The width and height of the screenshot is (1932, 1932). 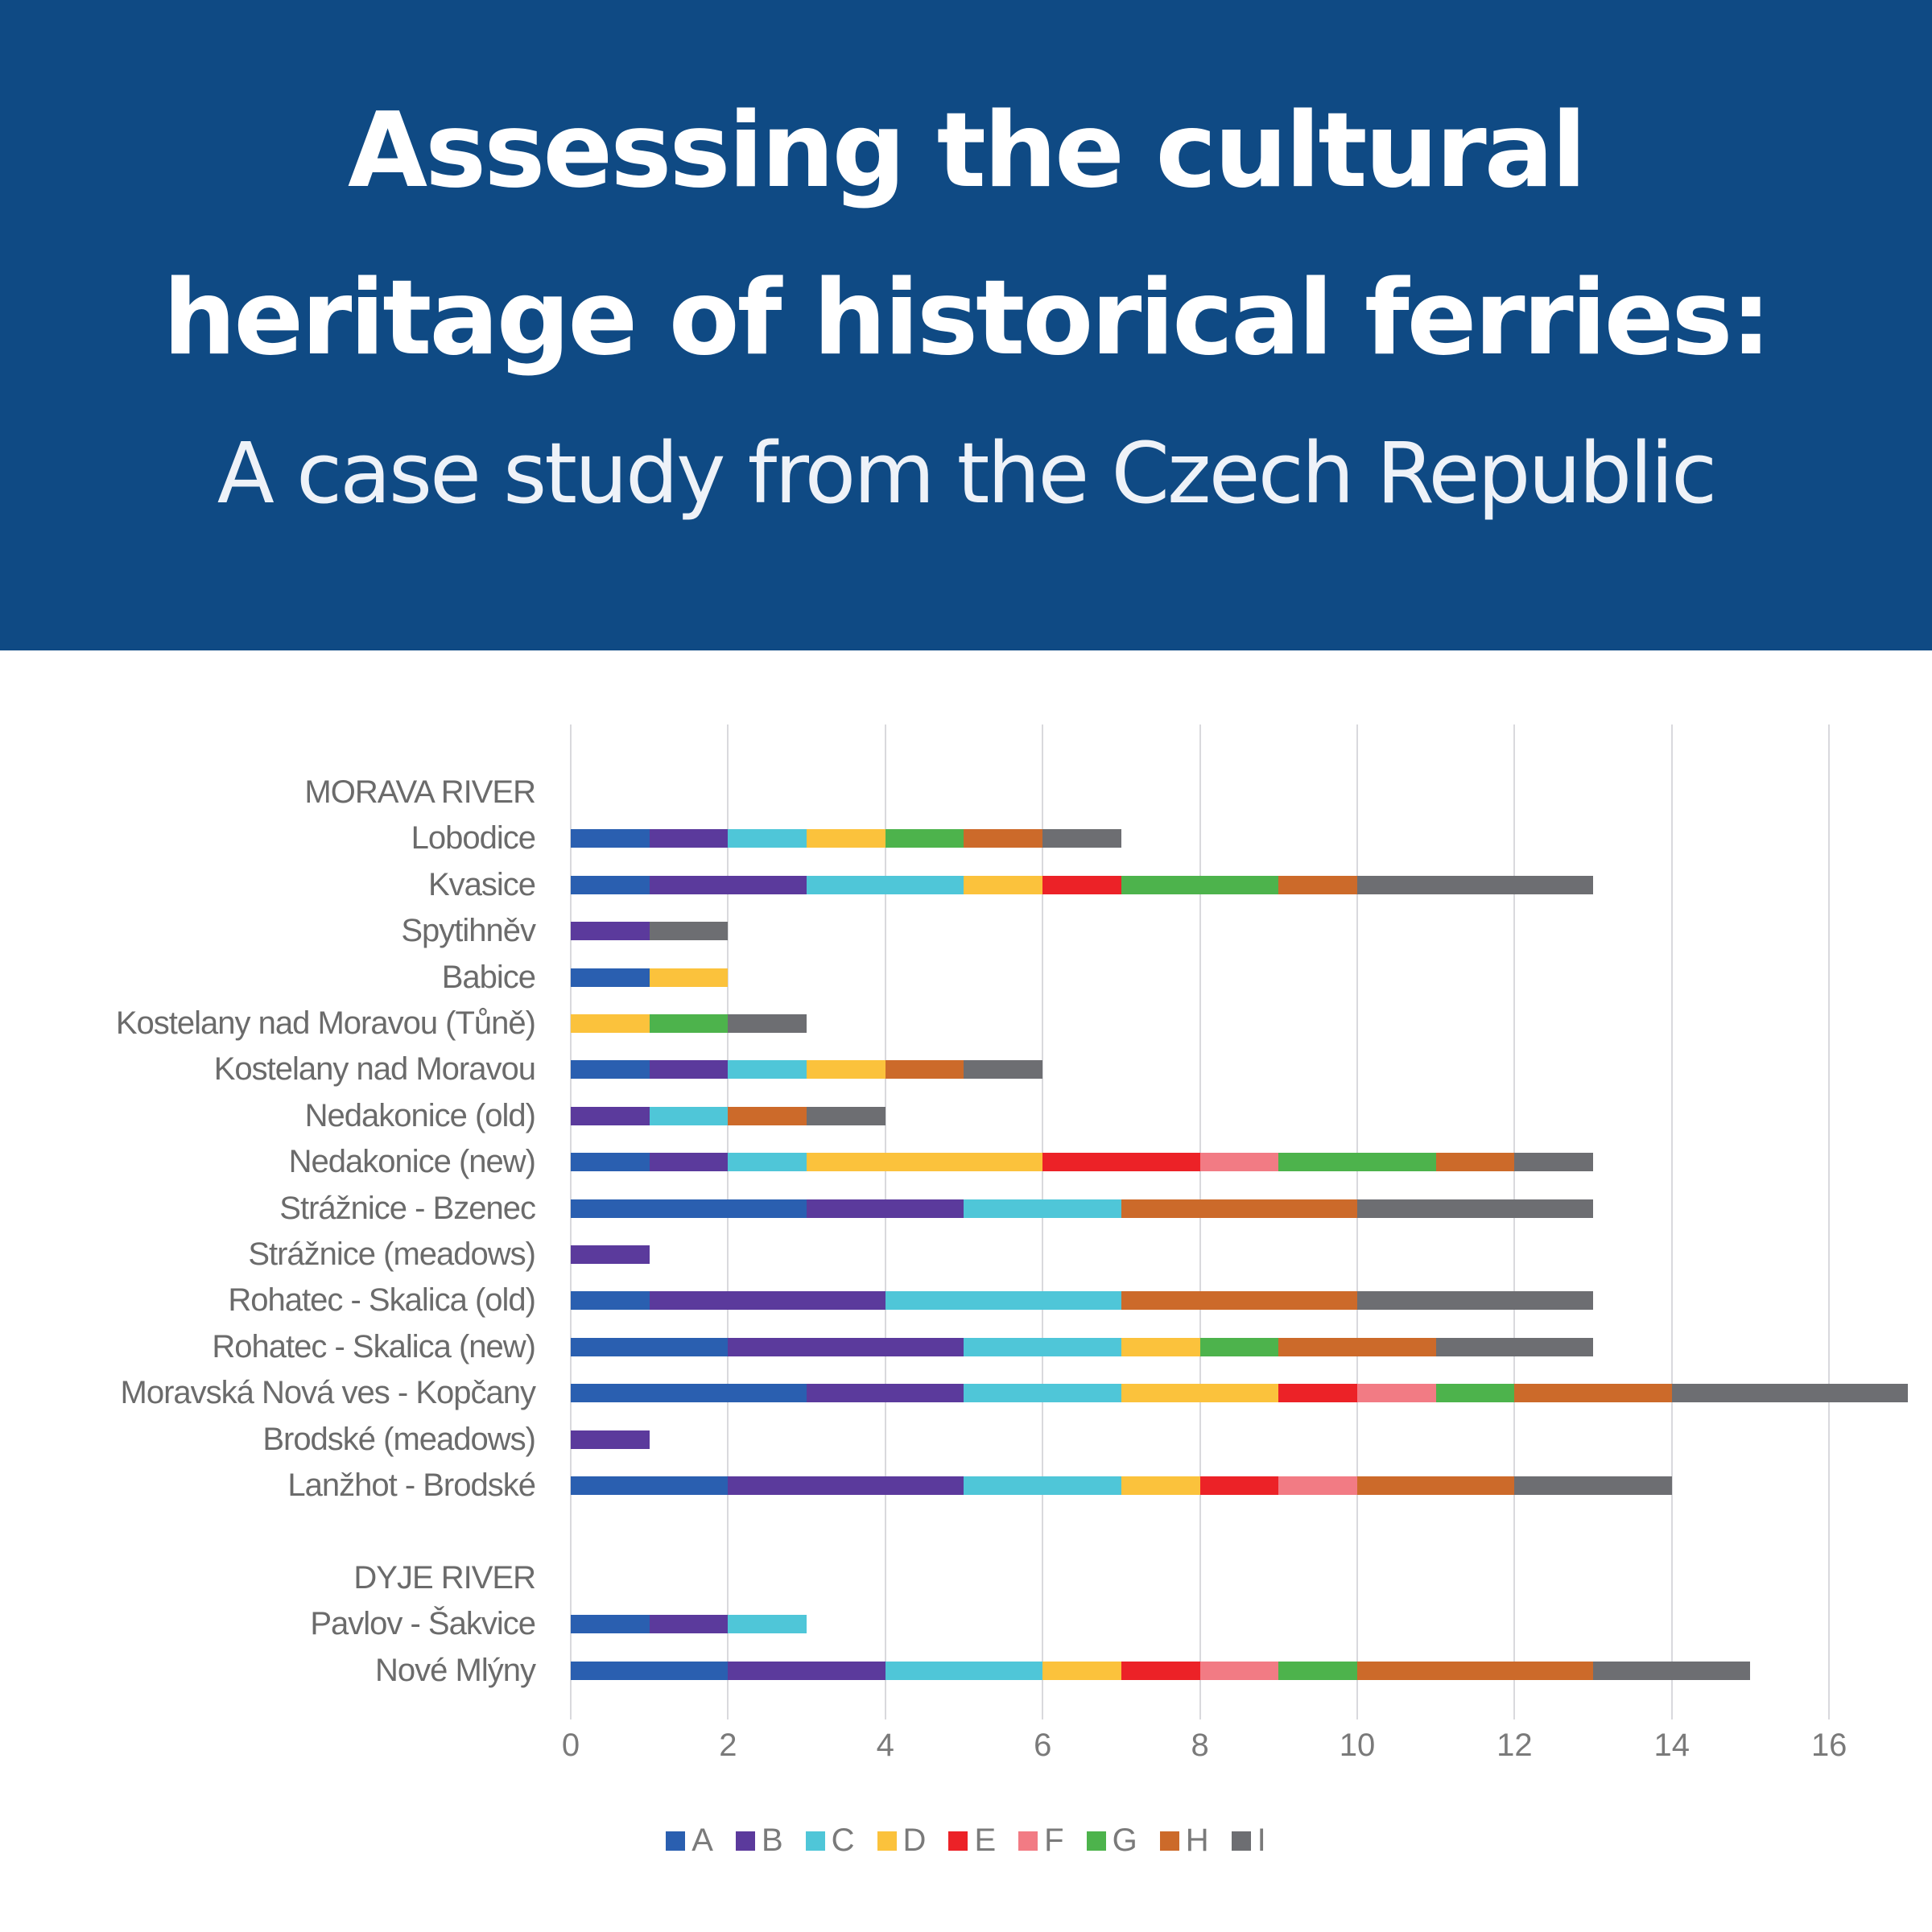 I want to click on category-label: Kvasice, so click(x=482, y=884).